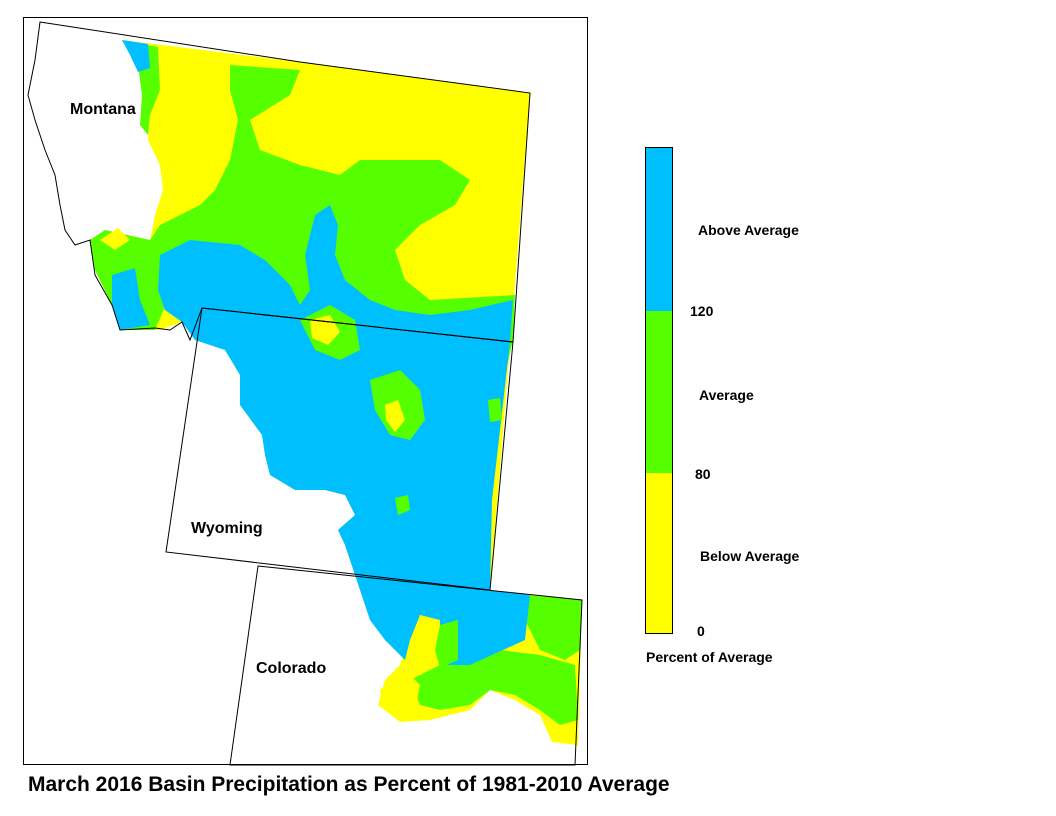  What do you see at coordinates (703, 474) in the screenshot?
I see `legend-break-80: 80` at bounding box center [703, 474].